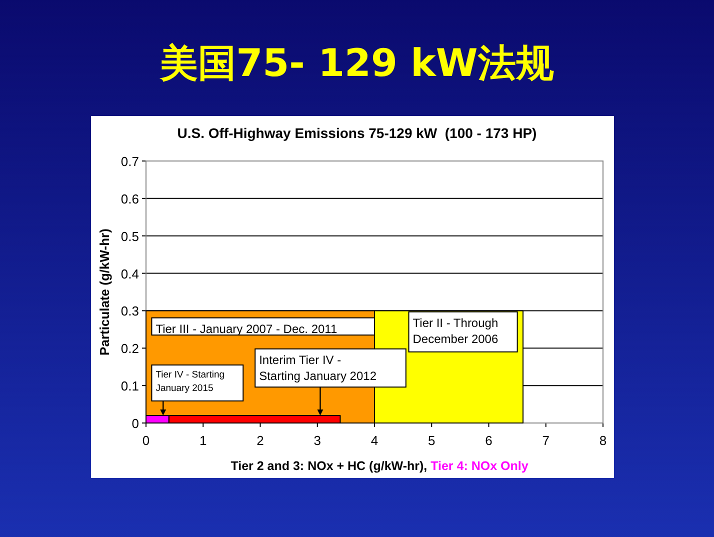 The width and height of the screenshot is (714, 537). I want to click on text: Tier IV - Starting January 2015, so click(190, 381).